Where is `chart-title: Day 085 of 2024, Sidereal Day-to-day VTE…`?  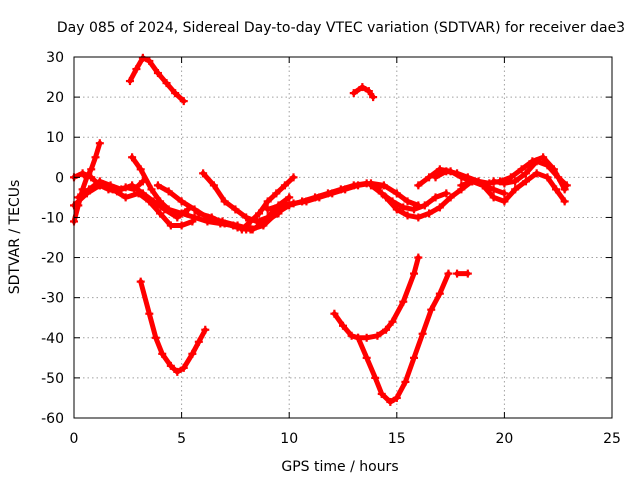
chart-title: Day 085 of 2024, Sidereal Day-to-day VTE… is located at coordinates (341, 28).